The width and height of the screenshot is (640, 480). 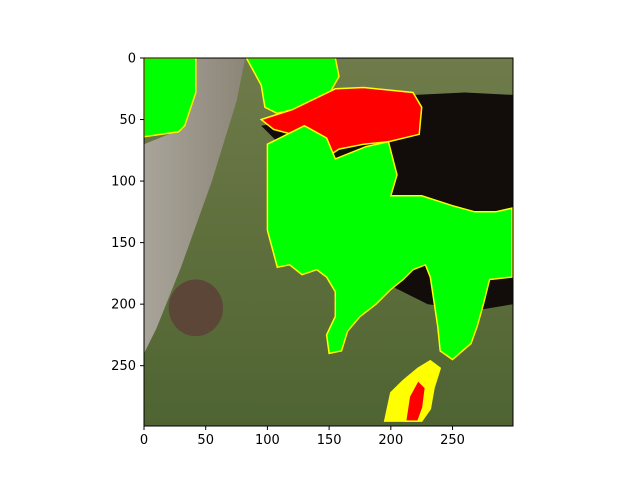 I want to click on y-tick-label: 100, so click(x=123, y=182).